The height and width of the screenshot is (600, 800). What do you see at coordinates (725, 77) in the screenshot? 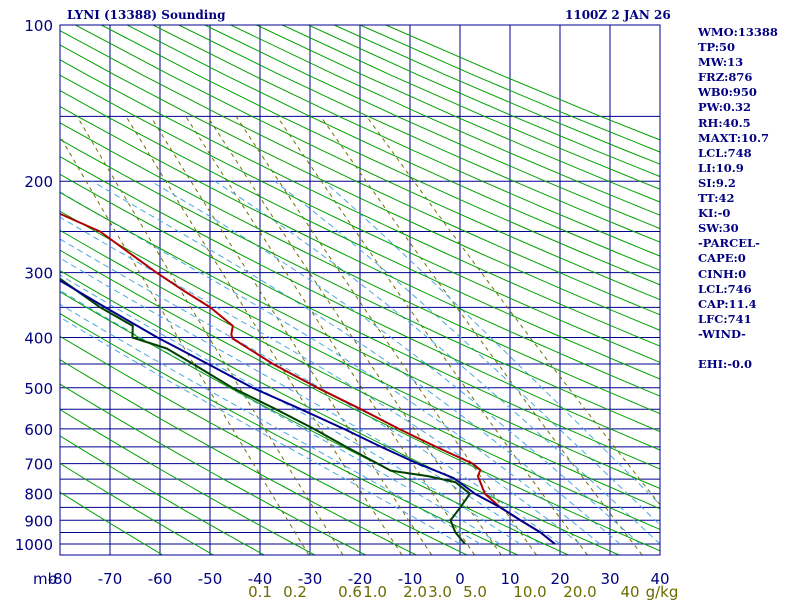
I see `stat-item: FRZ:876` at bounding box center [725, 77].